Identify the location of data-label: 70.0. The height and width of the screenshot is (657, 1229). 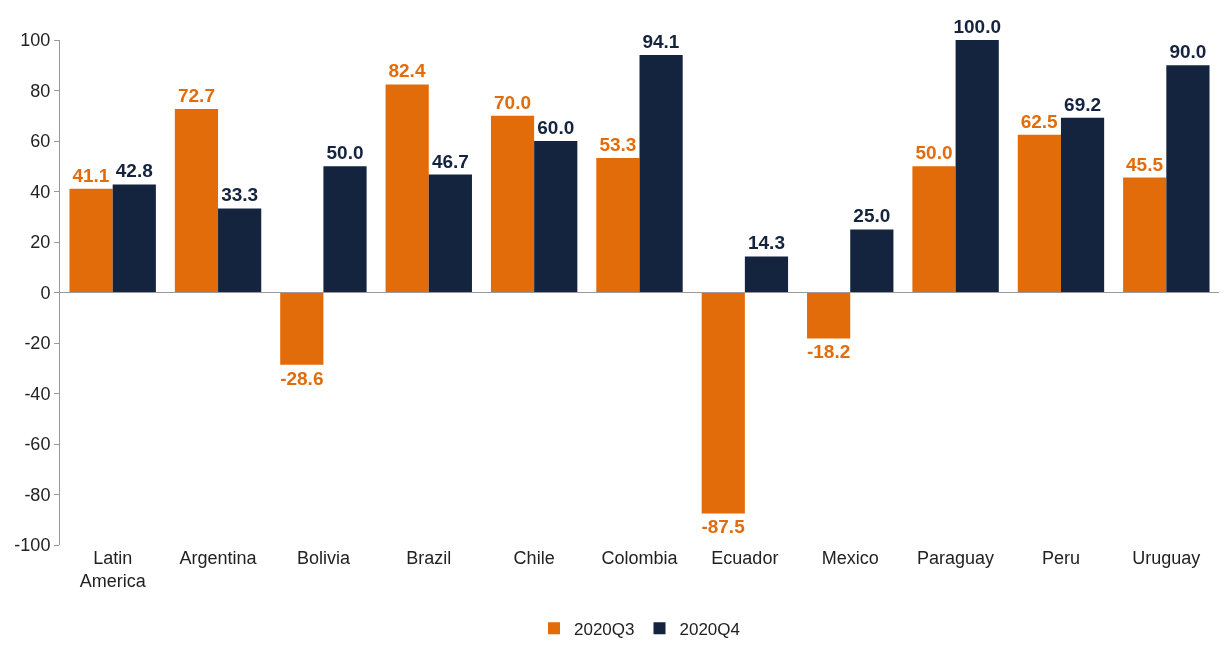
(513, 102).